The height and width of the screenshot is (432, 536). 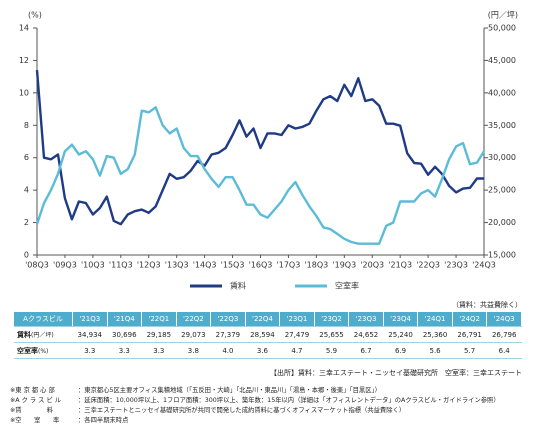 I want to click on y2-tick-label: 35,000, so click(x=502, y=125).